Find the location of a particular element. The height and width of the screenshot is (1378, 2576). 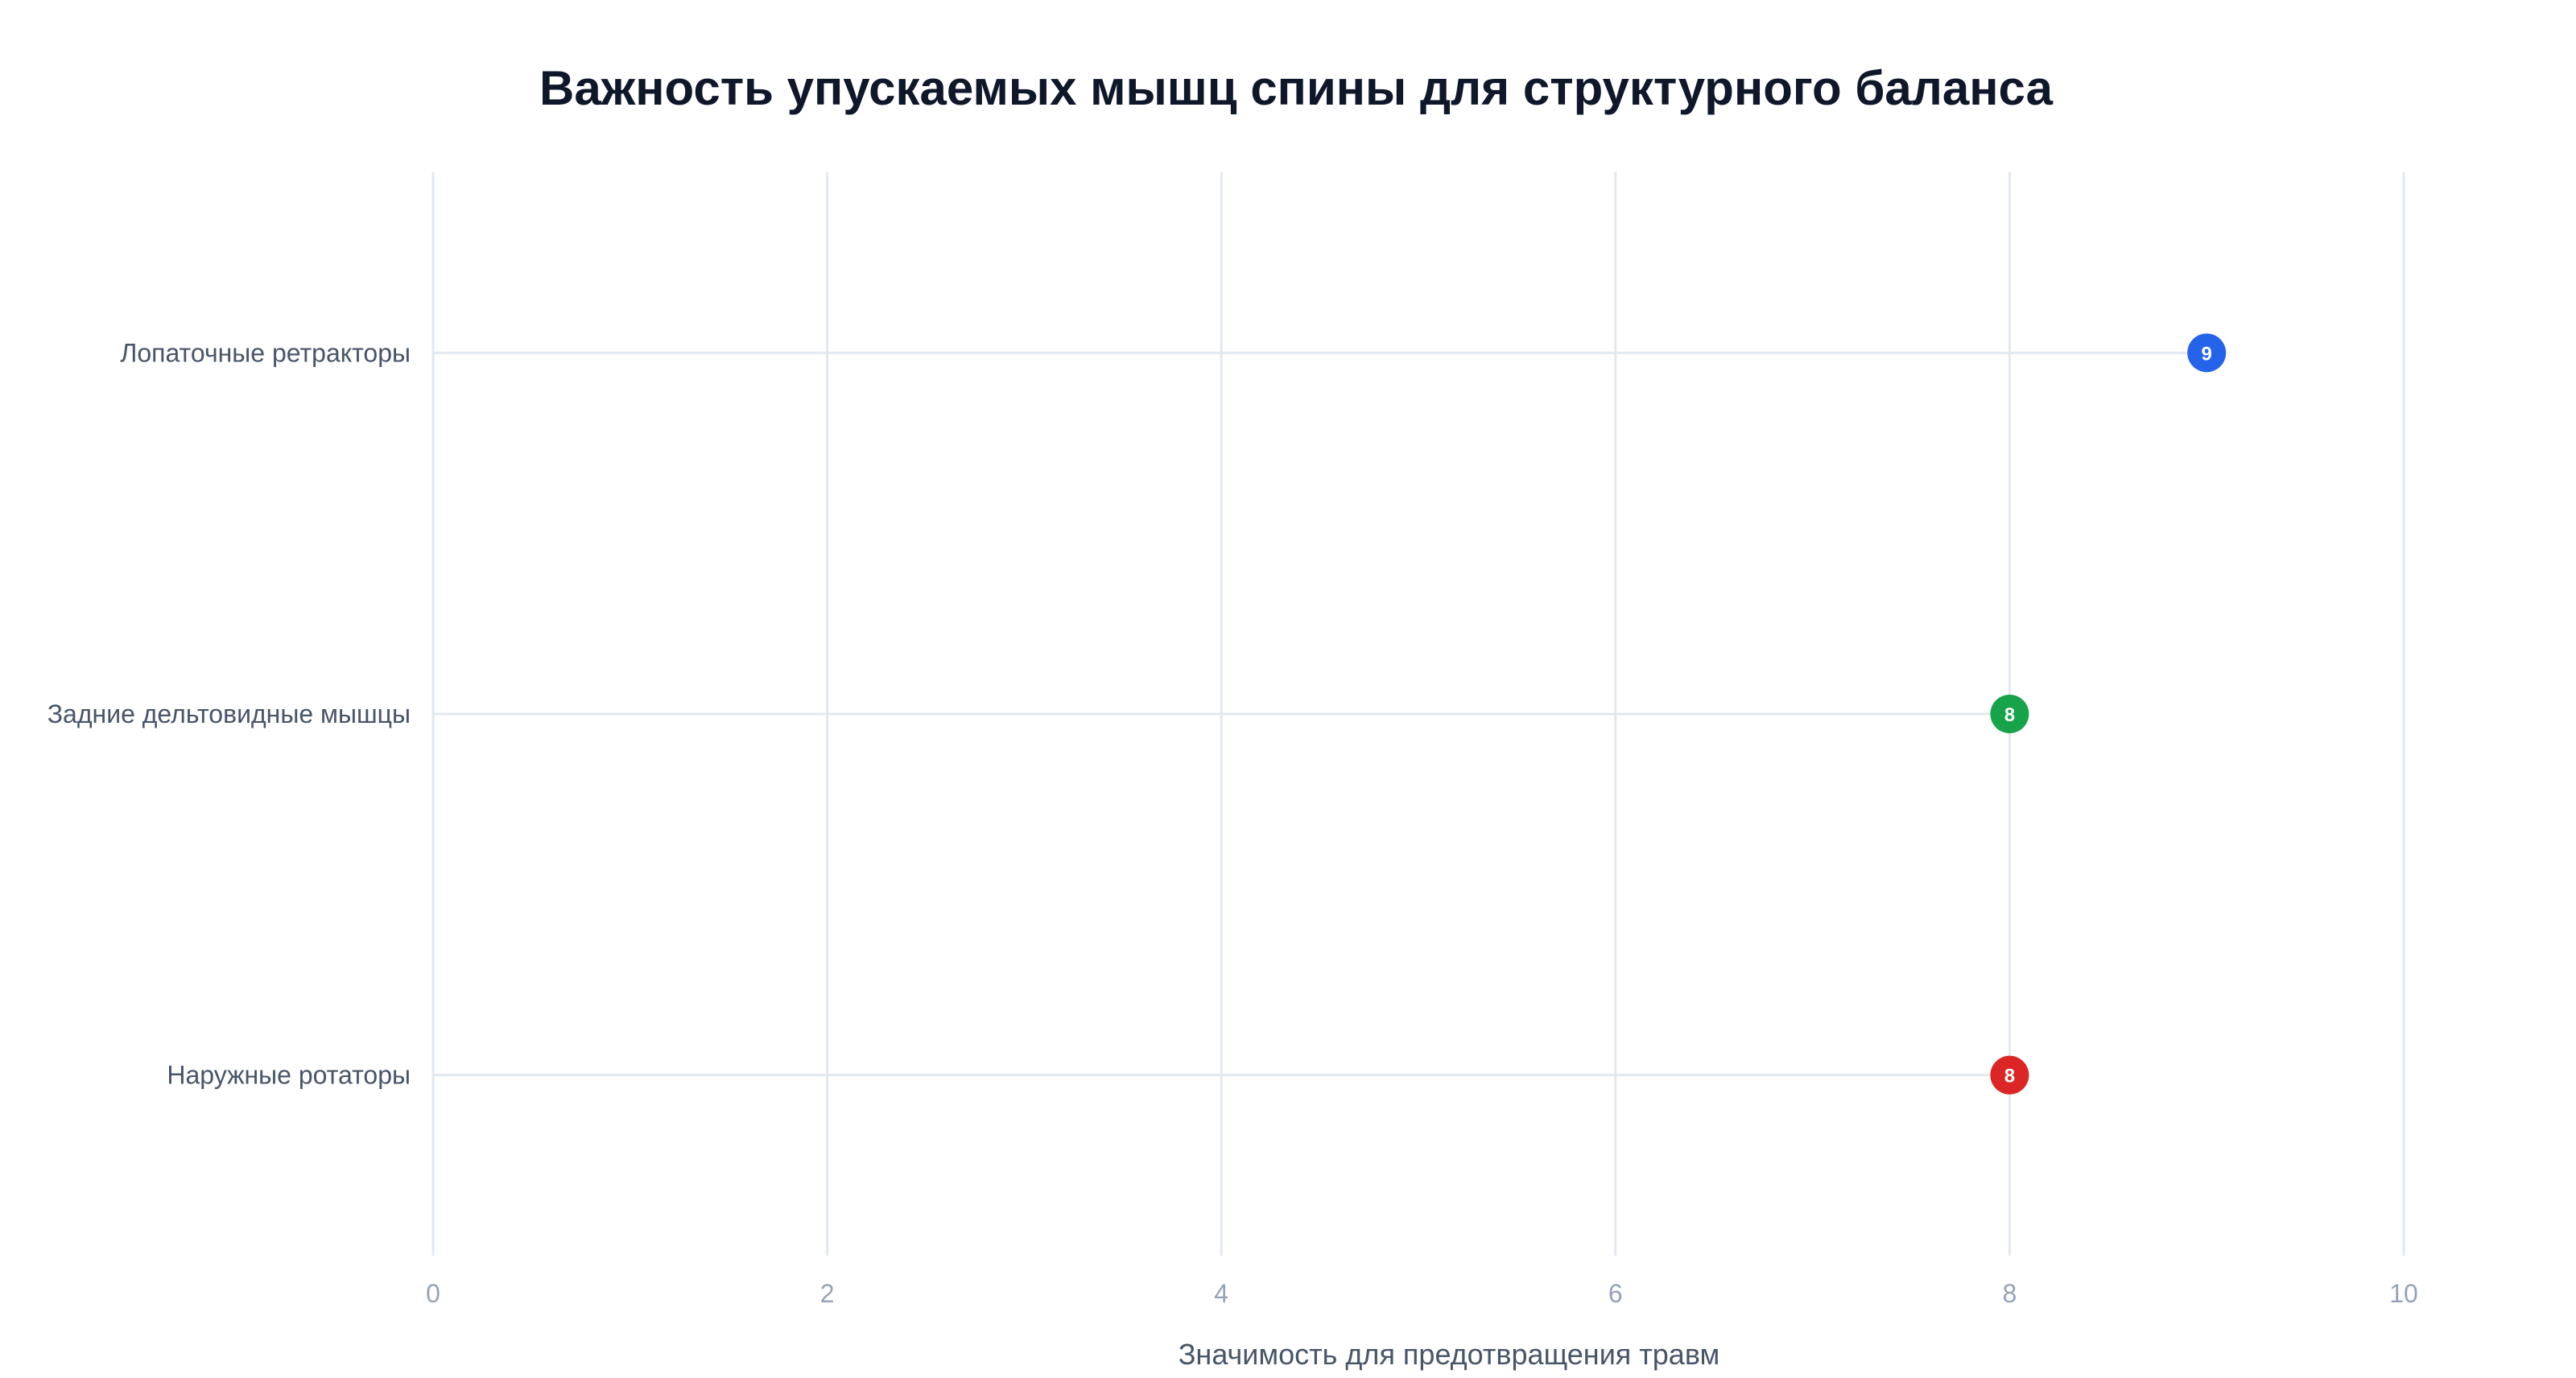

x-axis-ticks: 0 2 4 6 8 10 is located at coordinates (1422, 1294).